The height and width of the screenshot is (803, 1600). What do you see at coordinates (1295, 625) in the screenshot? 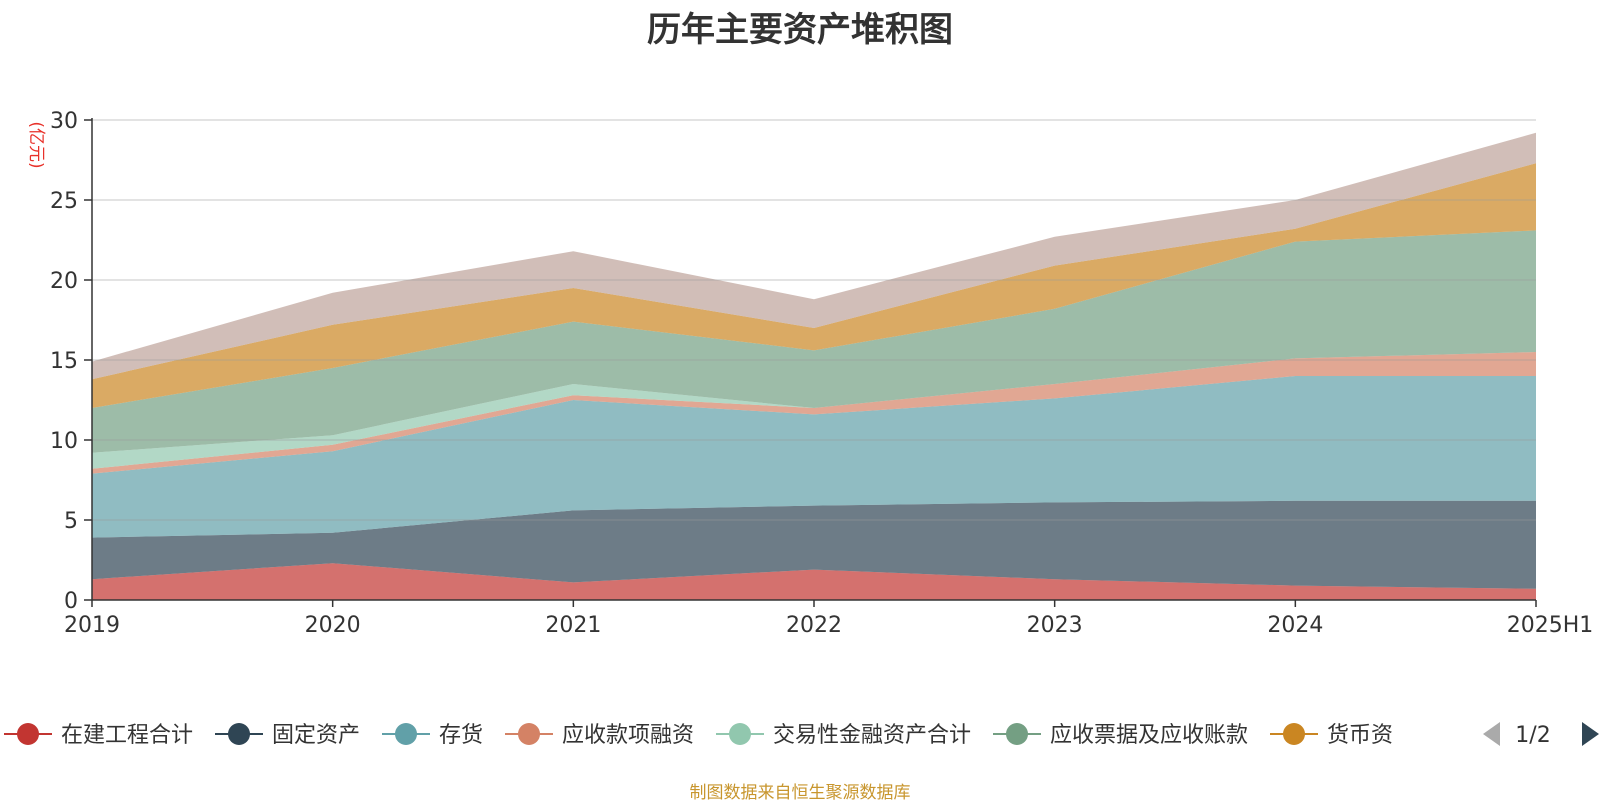
I see `x-tick-label: 2024` at bounding box center [1295, 625].